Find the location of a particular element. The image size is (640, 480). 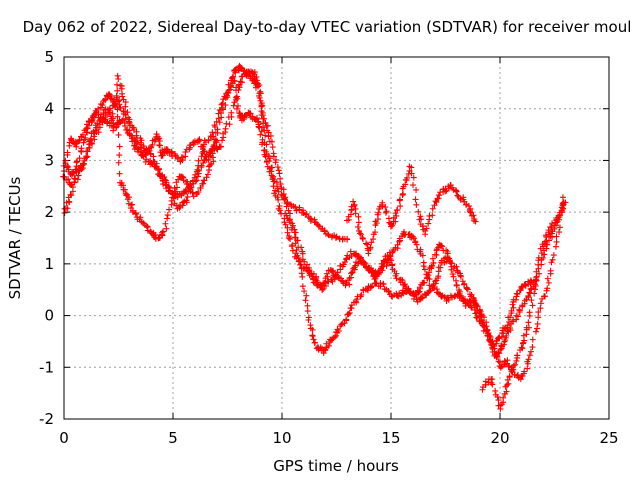

x-axis-label: GPS time / hours is located at coordinates (336, 466).